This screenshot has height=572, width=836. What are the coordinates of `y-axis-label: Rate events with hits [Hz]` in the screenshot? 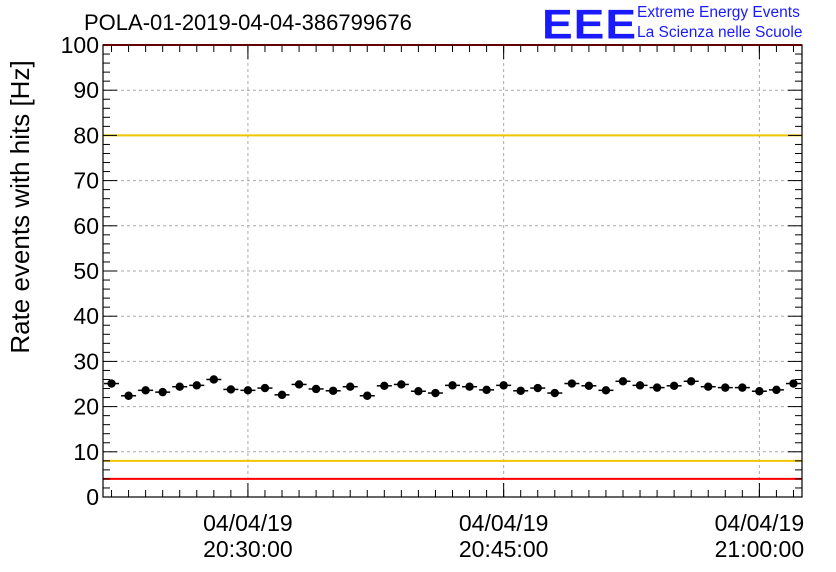 It's located at (20, 206).